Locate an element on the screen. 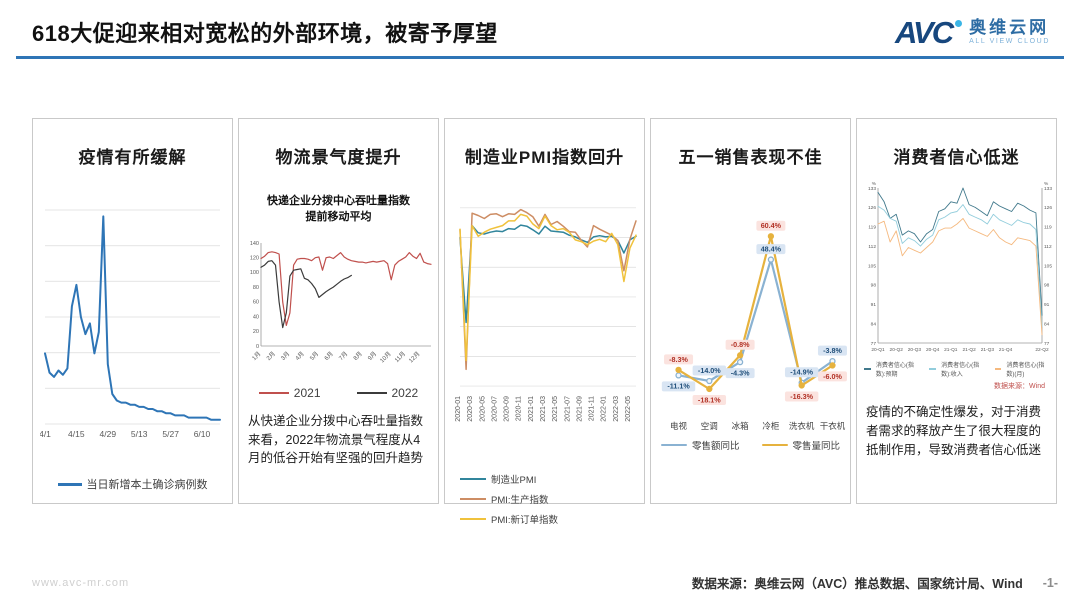  svg-text: 2020-07 is located at coordinates (494, 409).